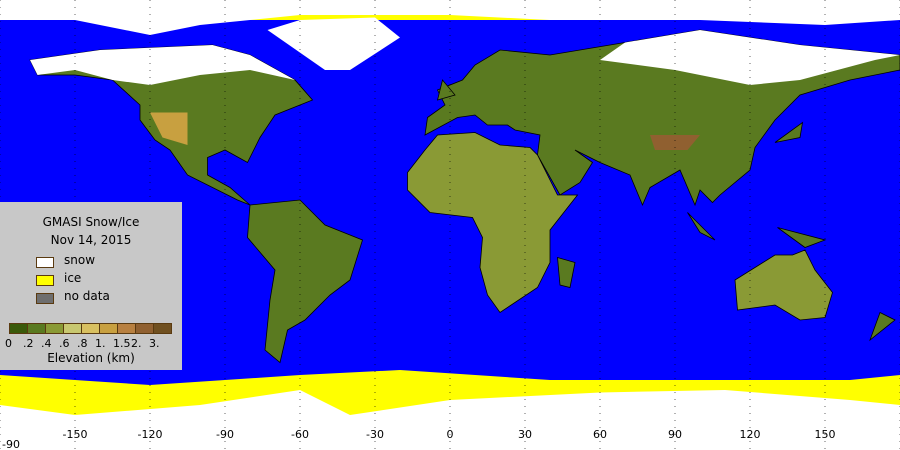 The image size is (900, 450). I want to click on longitude-tick-label: 60, so click(600, 434).